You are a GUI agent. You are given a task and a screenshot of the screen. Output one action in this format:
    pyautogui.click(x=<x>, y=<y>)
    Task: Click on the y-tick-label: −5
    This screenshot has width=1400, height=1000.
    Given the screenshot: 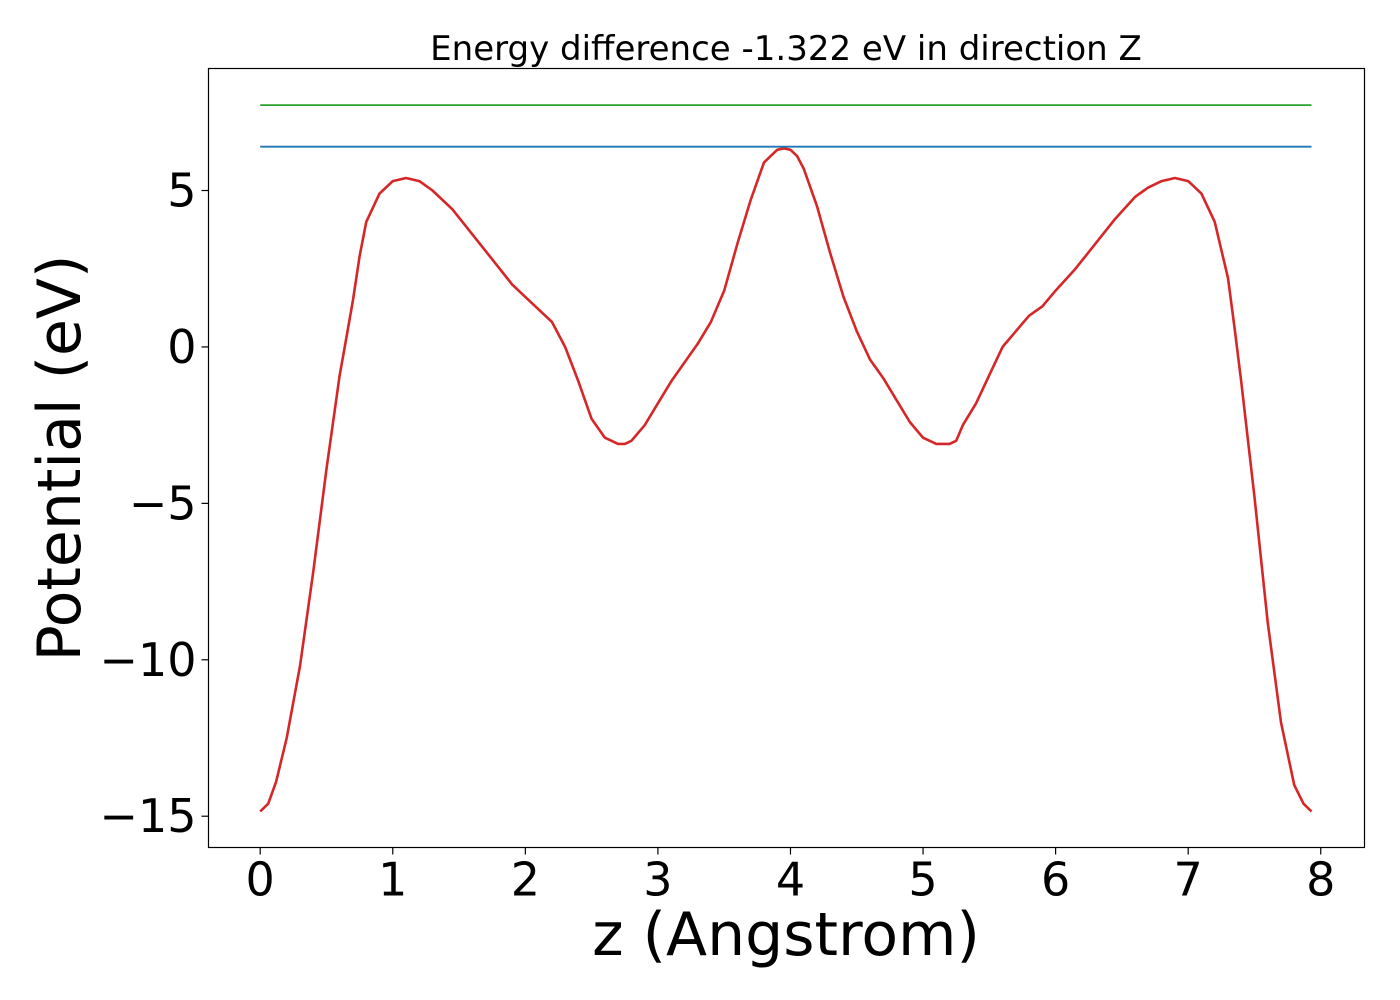 What is the action you would take?
    pyautogui.click(x=163, y=503)
    